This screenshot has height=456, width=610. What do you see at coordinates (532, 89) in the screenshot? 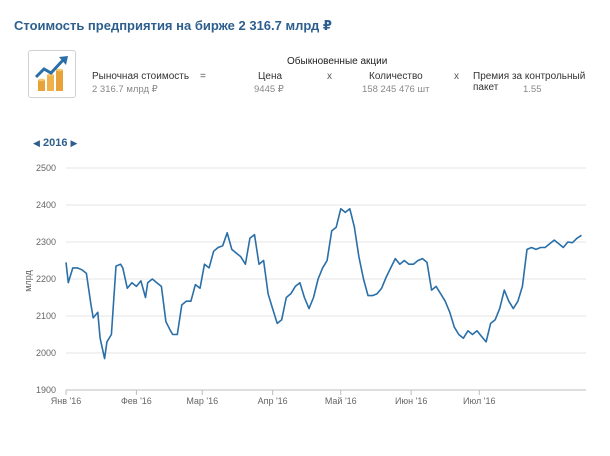
I see `premium-value: 1.55` at bounding box center [532, 89].